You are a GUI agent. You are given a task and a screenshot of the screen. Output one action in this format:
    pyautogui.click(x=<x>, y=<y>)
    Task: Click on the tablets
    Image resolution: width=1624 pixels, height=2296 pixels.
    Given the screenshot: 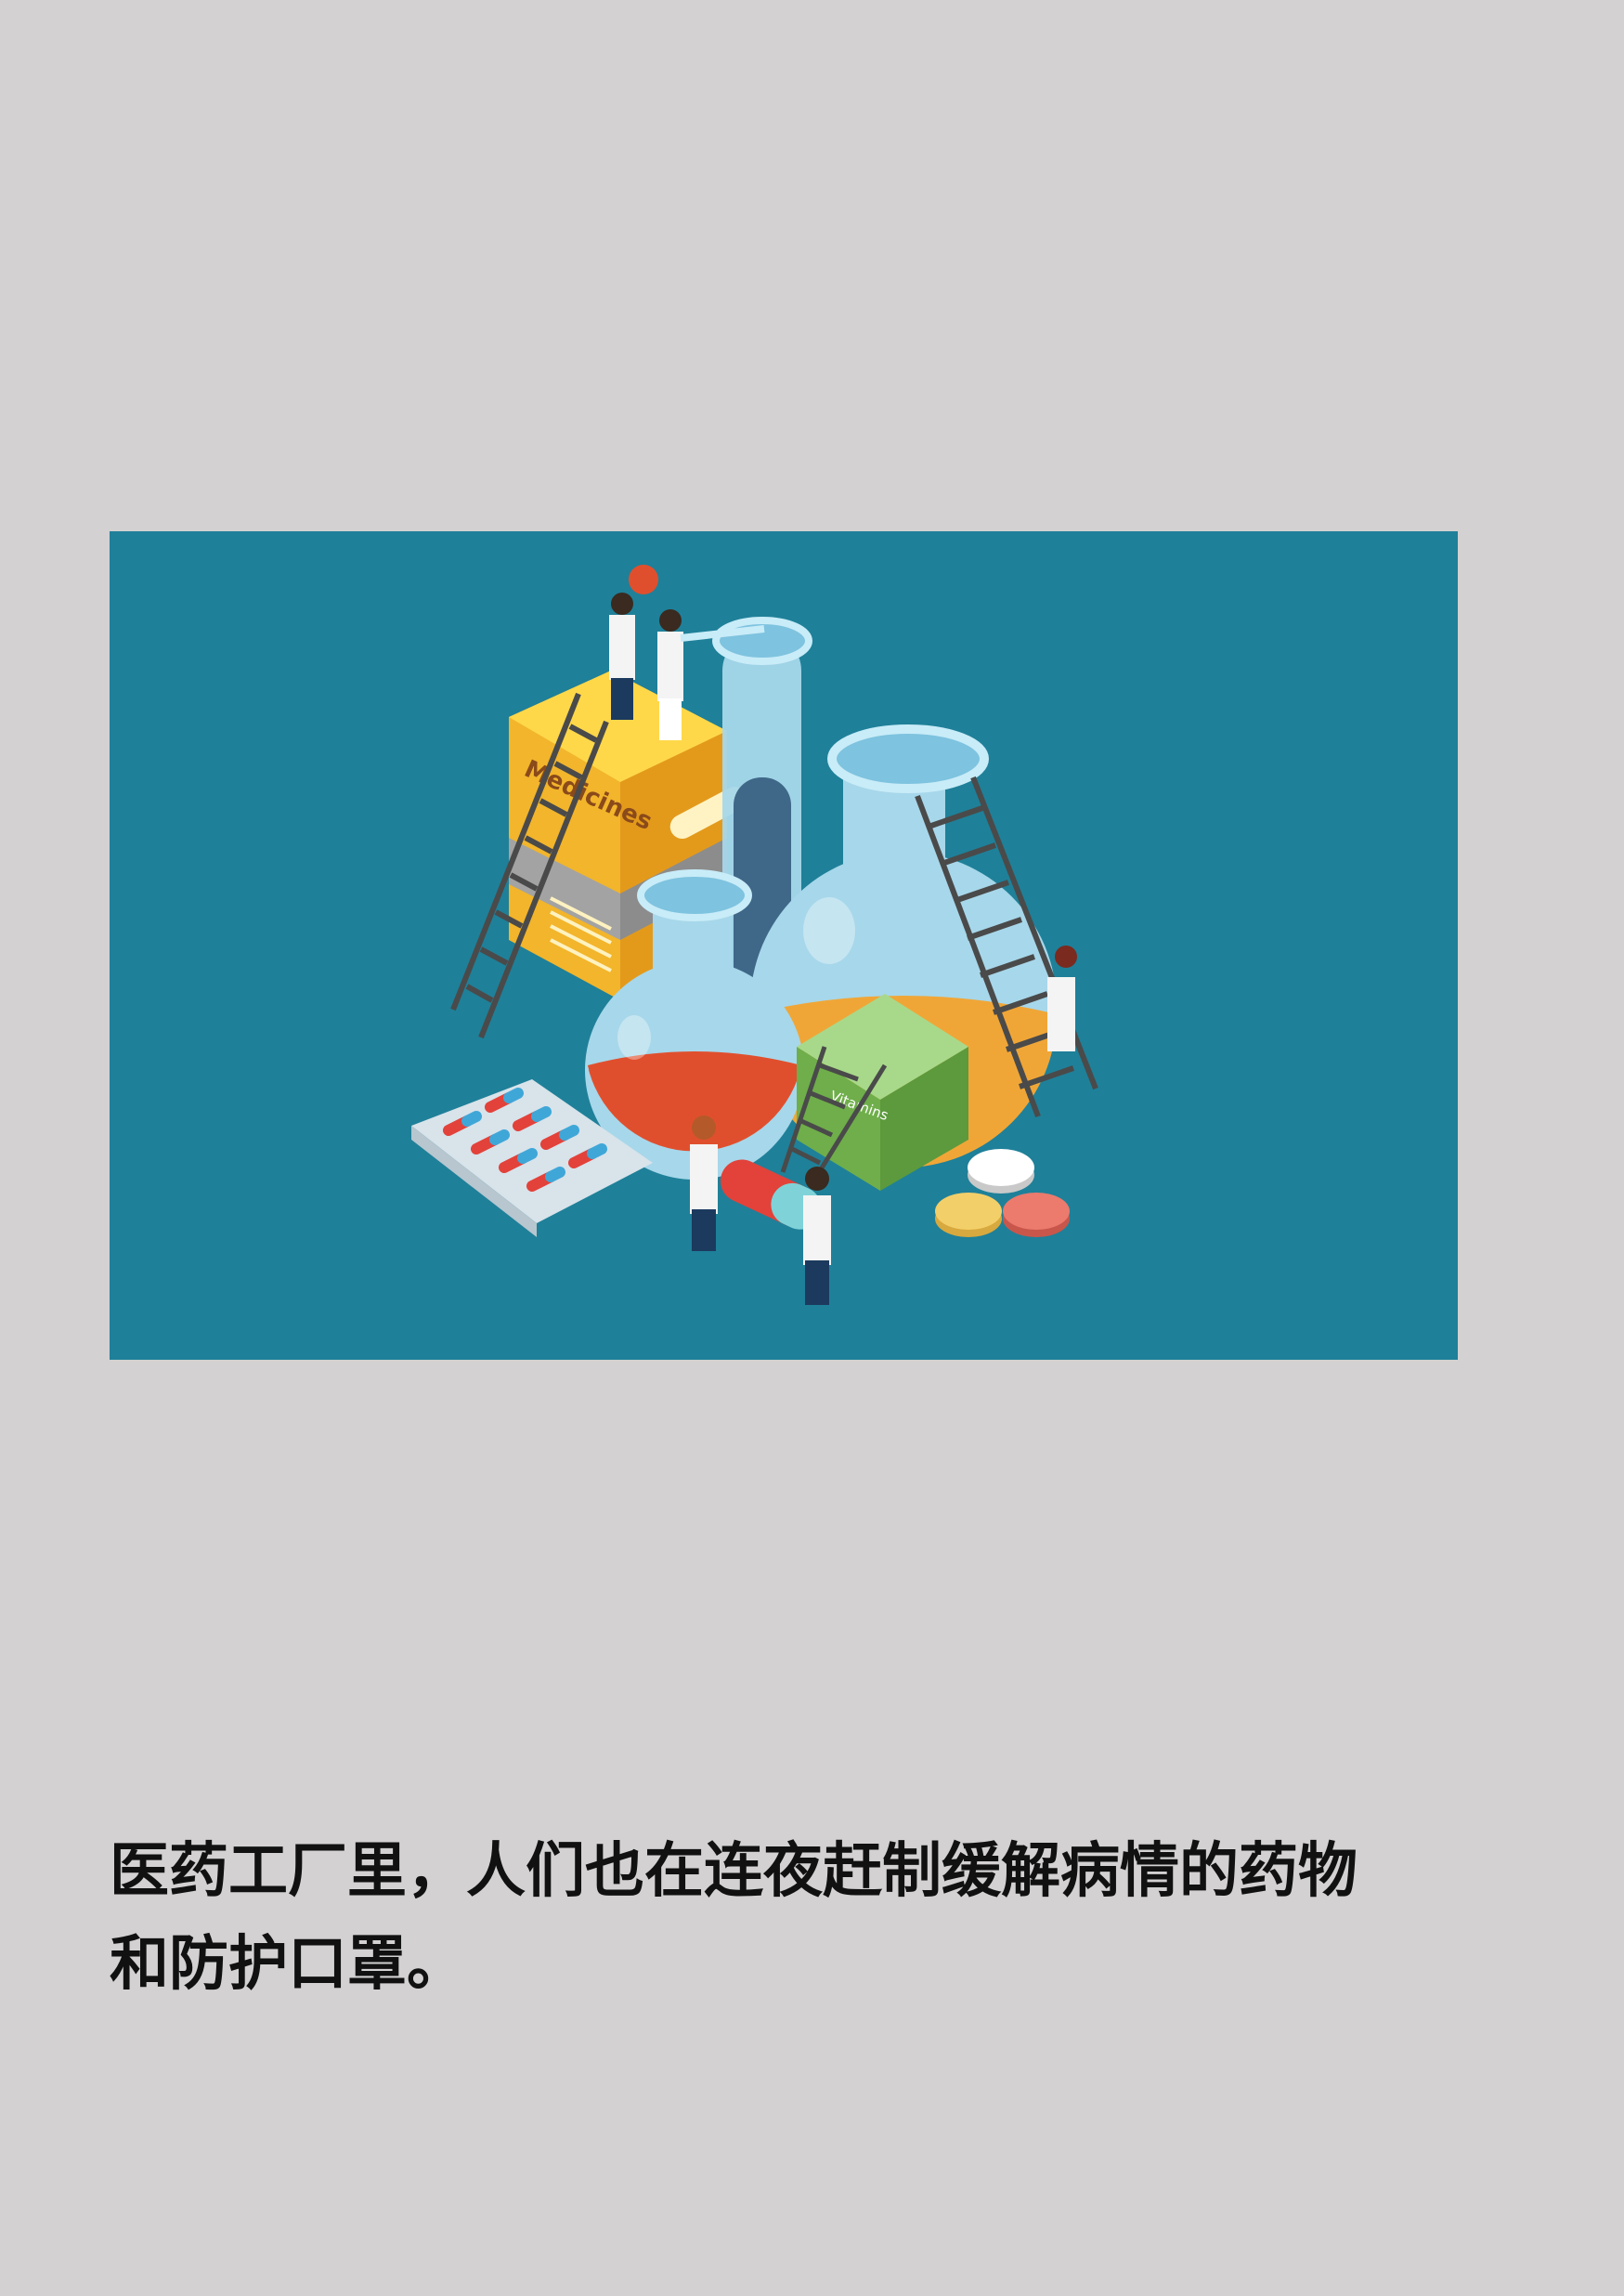 What is the action you would take?
    pyautogui.click(x=1003, y=1193)
    